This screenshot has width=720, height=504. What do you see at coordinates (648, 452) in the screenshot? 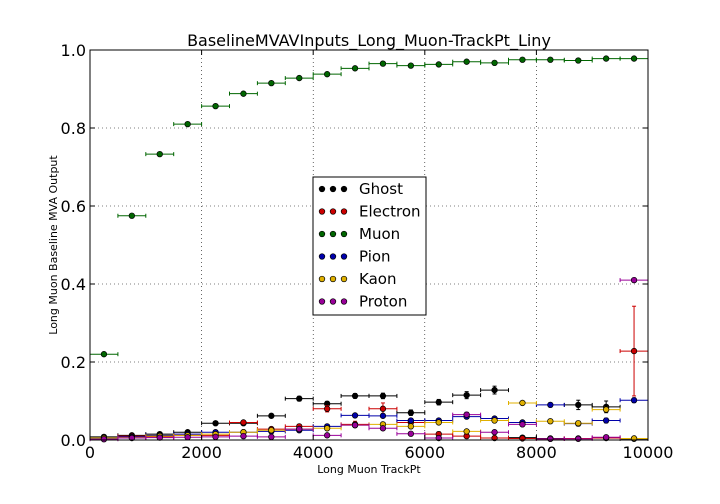
I see `x-tick-label: 10000` at bounding box center [648, 452].